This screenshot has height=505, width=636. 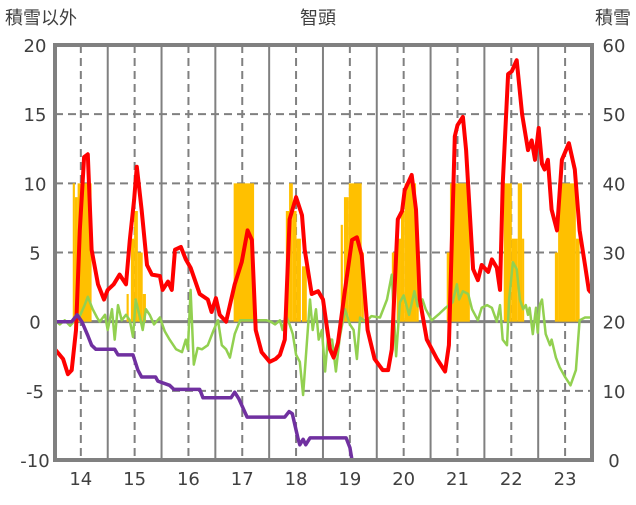 What do you see at coordinates (34, 254) in the screenshot?
I see `y-tick-label: 5` at bounding box center [34, 254].